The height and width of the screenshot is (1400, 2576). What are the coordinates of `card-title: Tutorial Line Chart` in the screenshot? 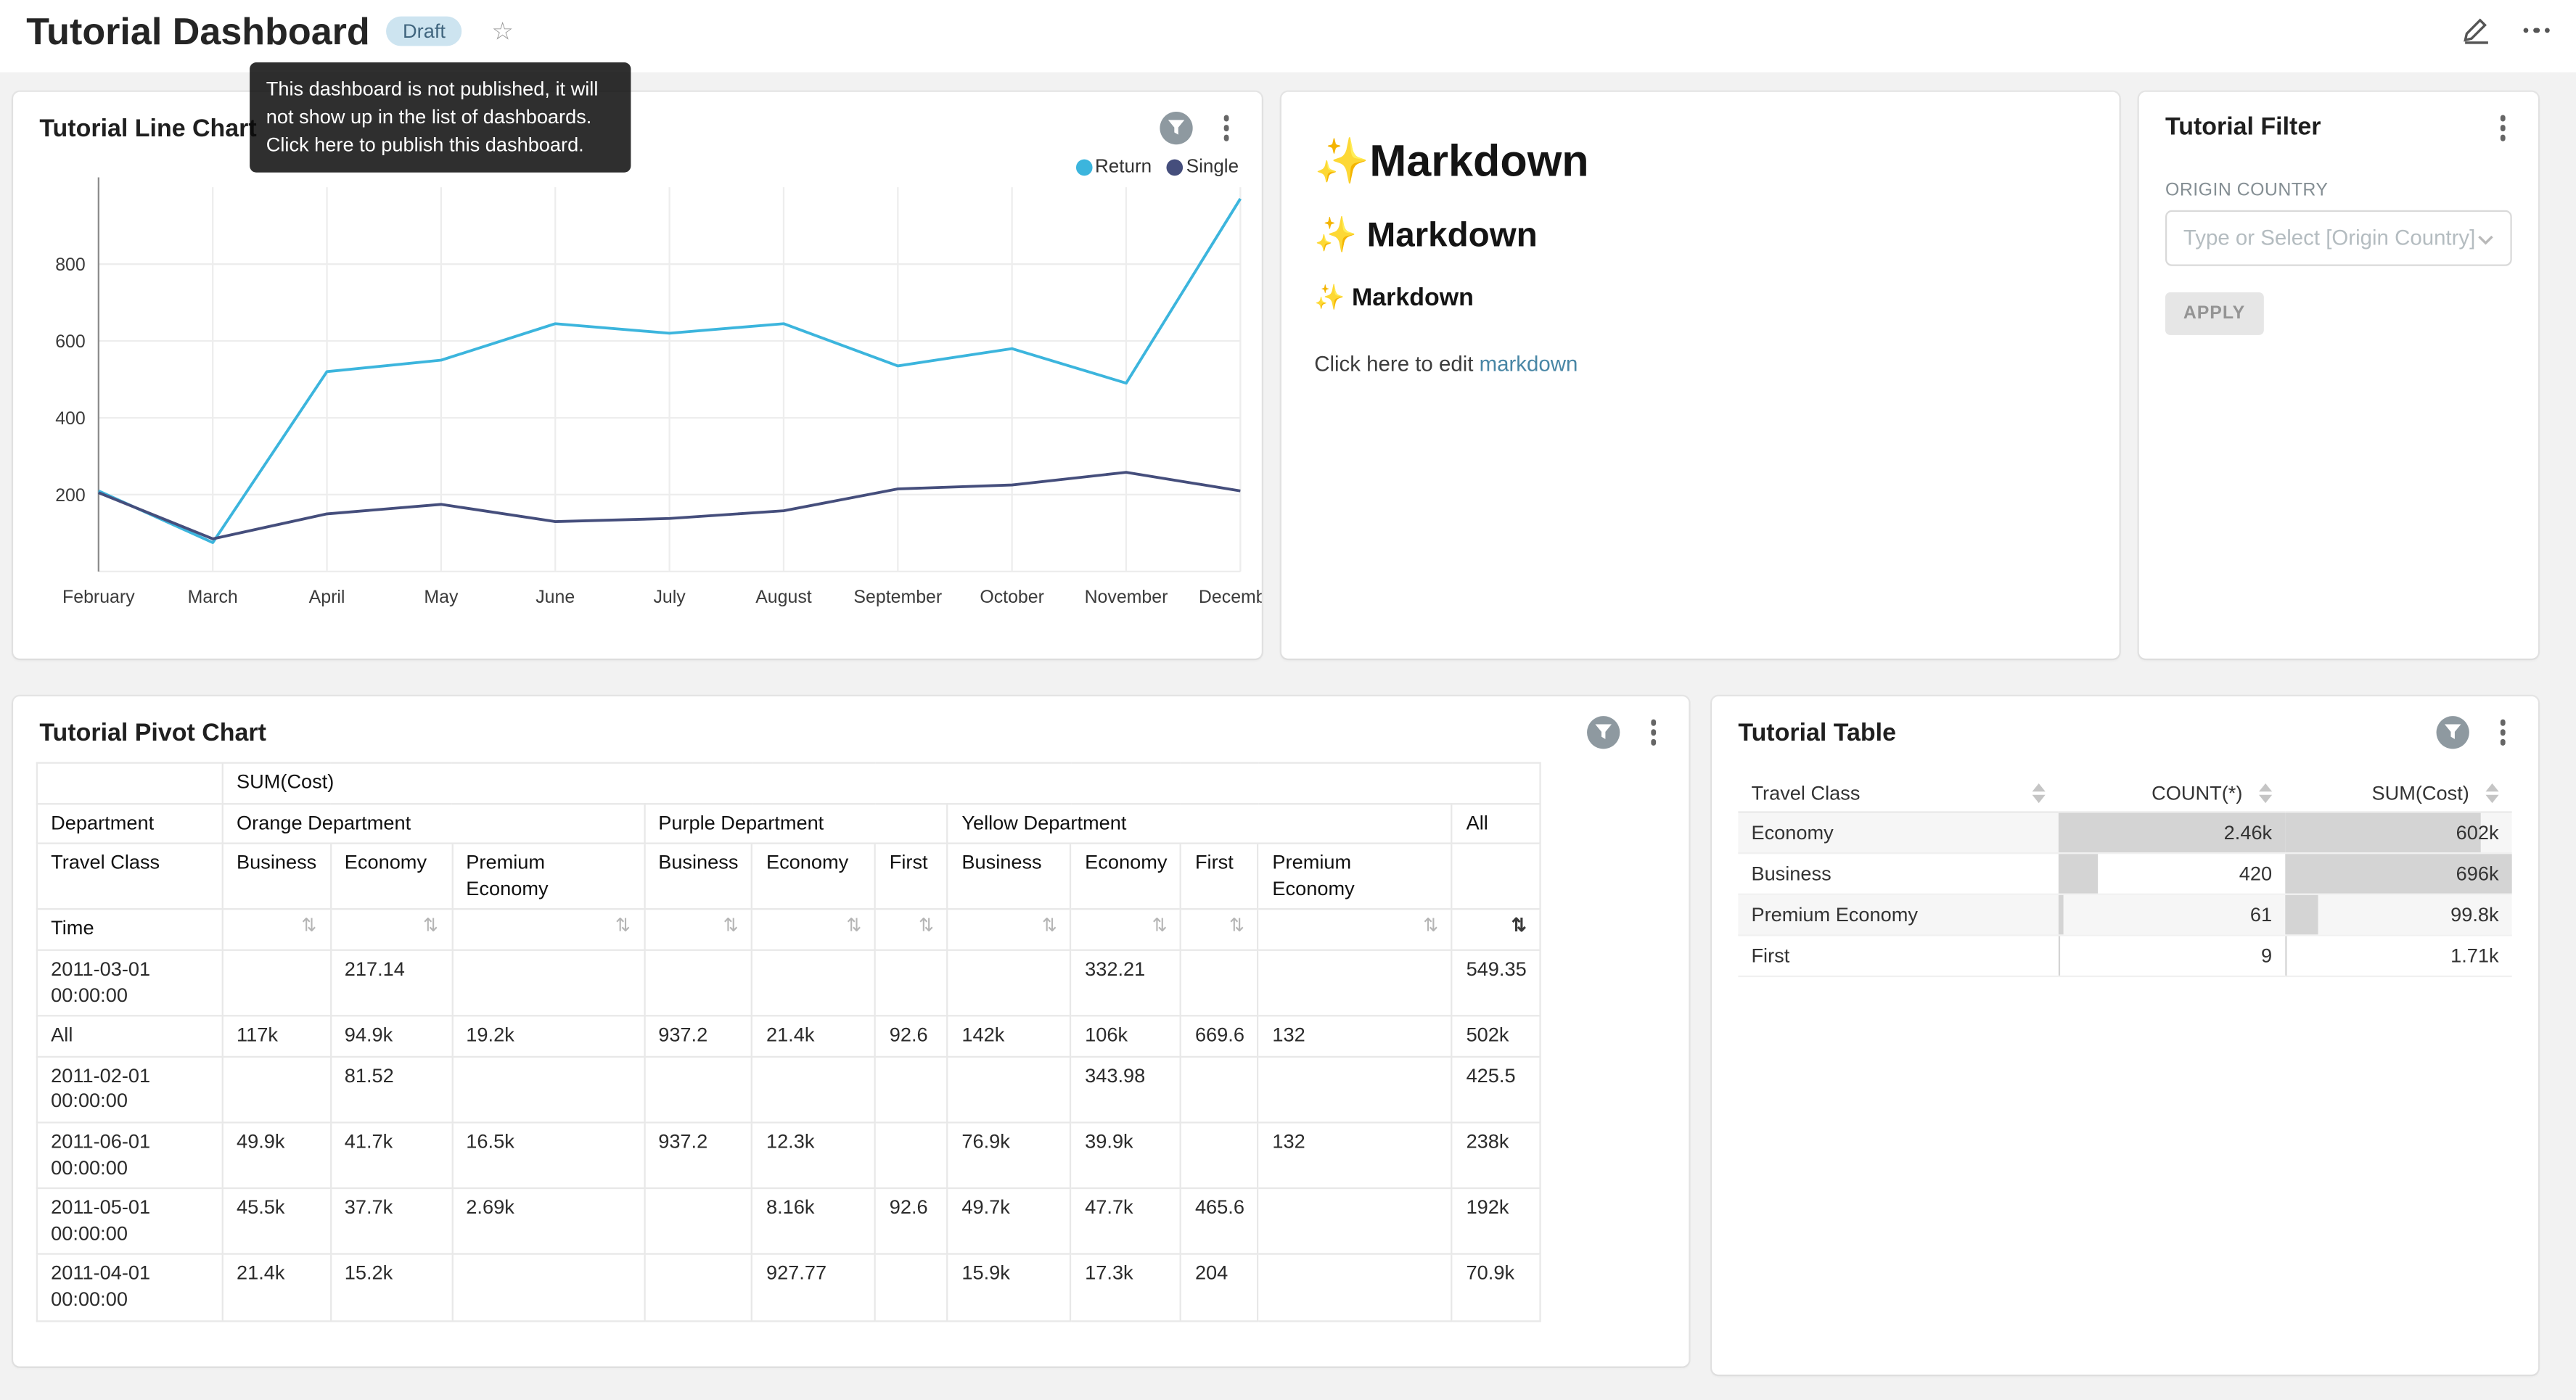 It's located at (148, 128).